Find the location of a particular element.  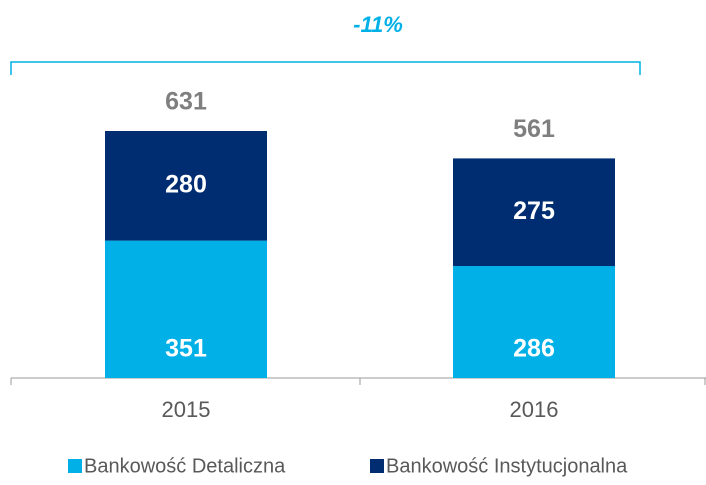

annotation: -11% is located at coordinates (378, 24).